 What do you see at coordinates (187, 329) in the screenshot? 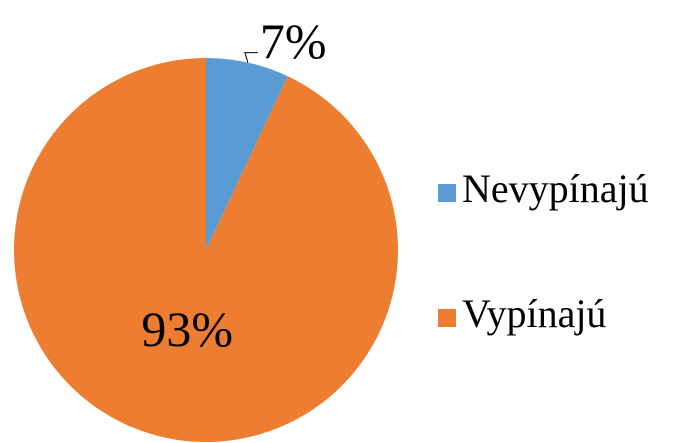
I see `data-label: 93%` at bounding box center [187, 329].